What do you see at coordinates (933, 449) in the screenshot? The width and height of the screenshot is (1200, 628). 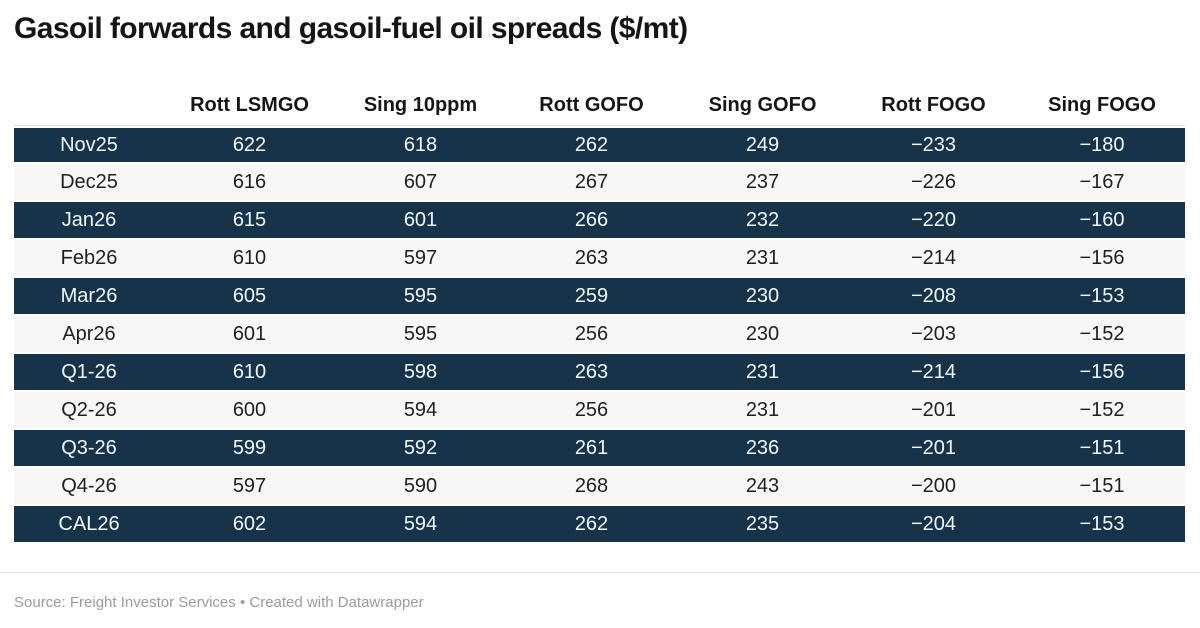 I see `cell-q3-26-rott-fogo: −201` at bounding box center [933, 449].